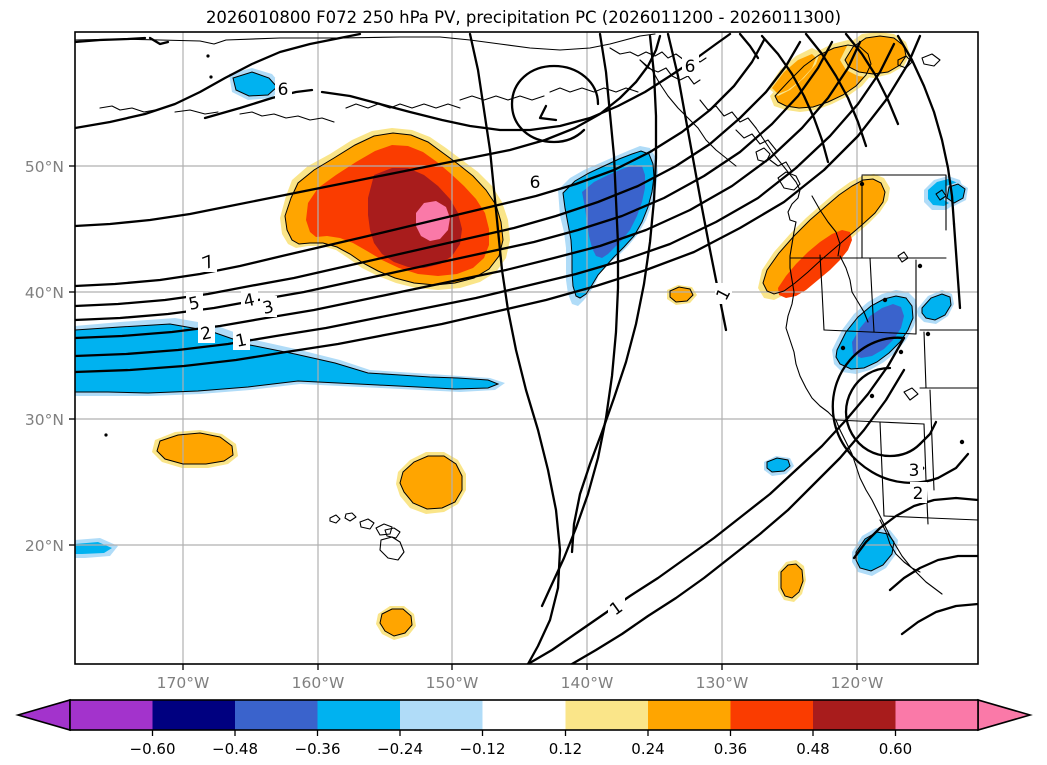 This screenshot has height=765, width=1047. Describe the element at coordinates (857, 683) in the screenshot. I see `xtick-label: 120°W` at that location.